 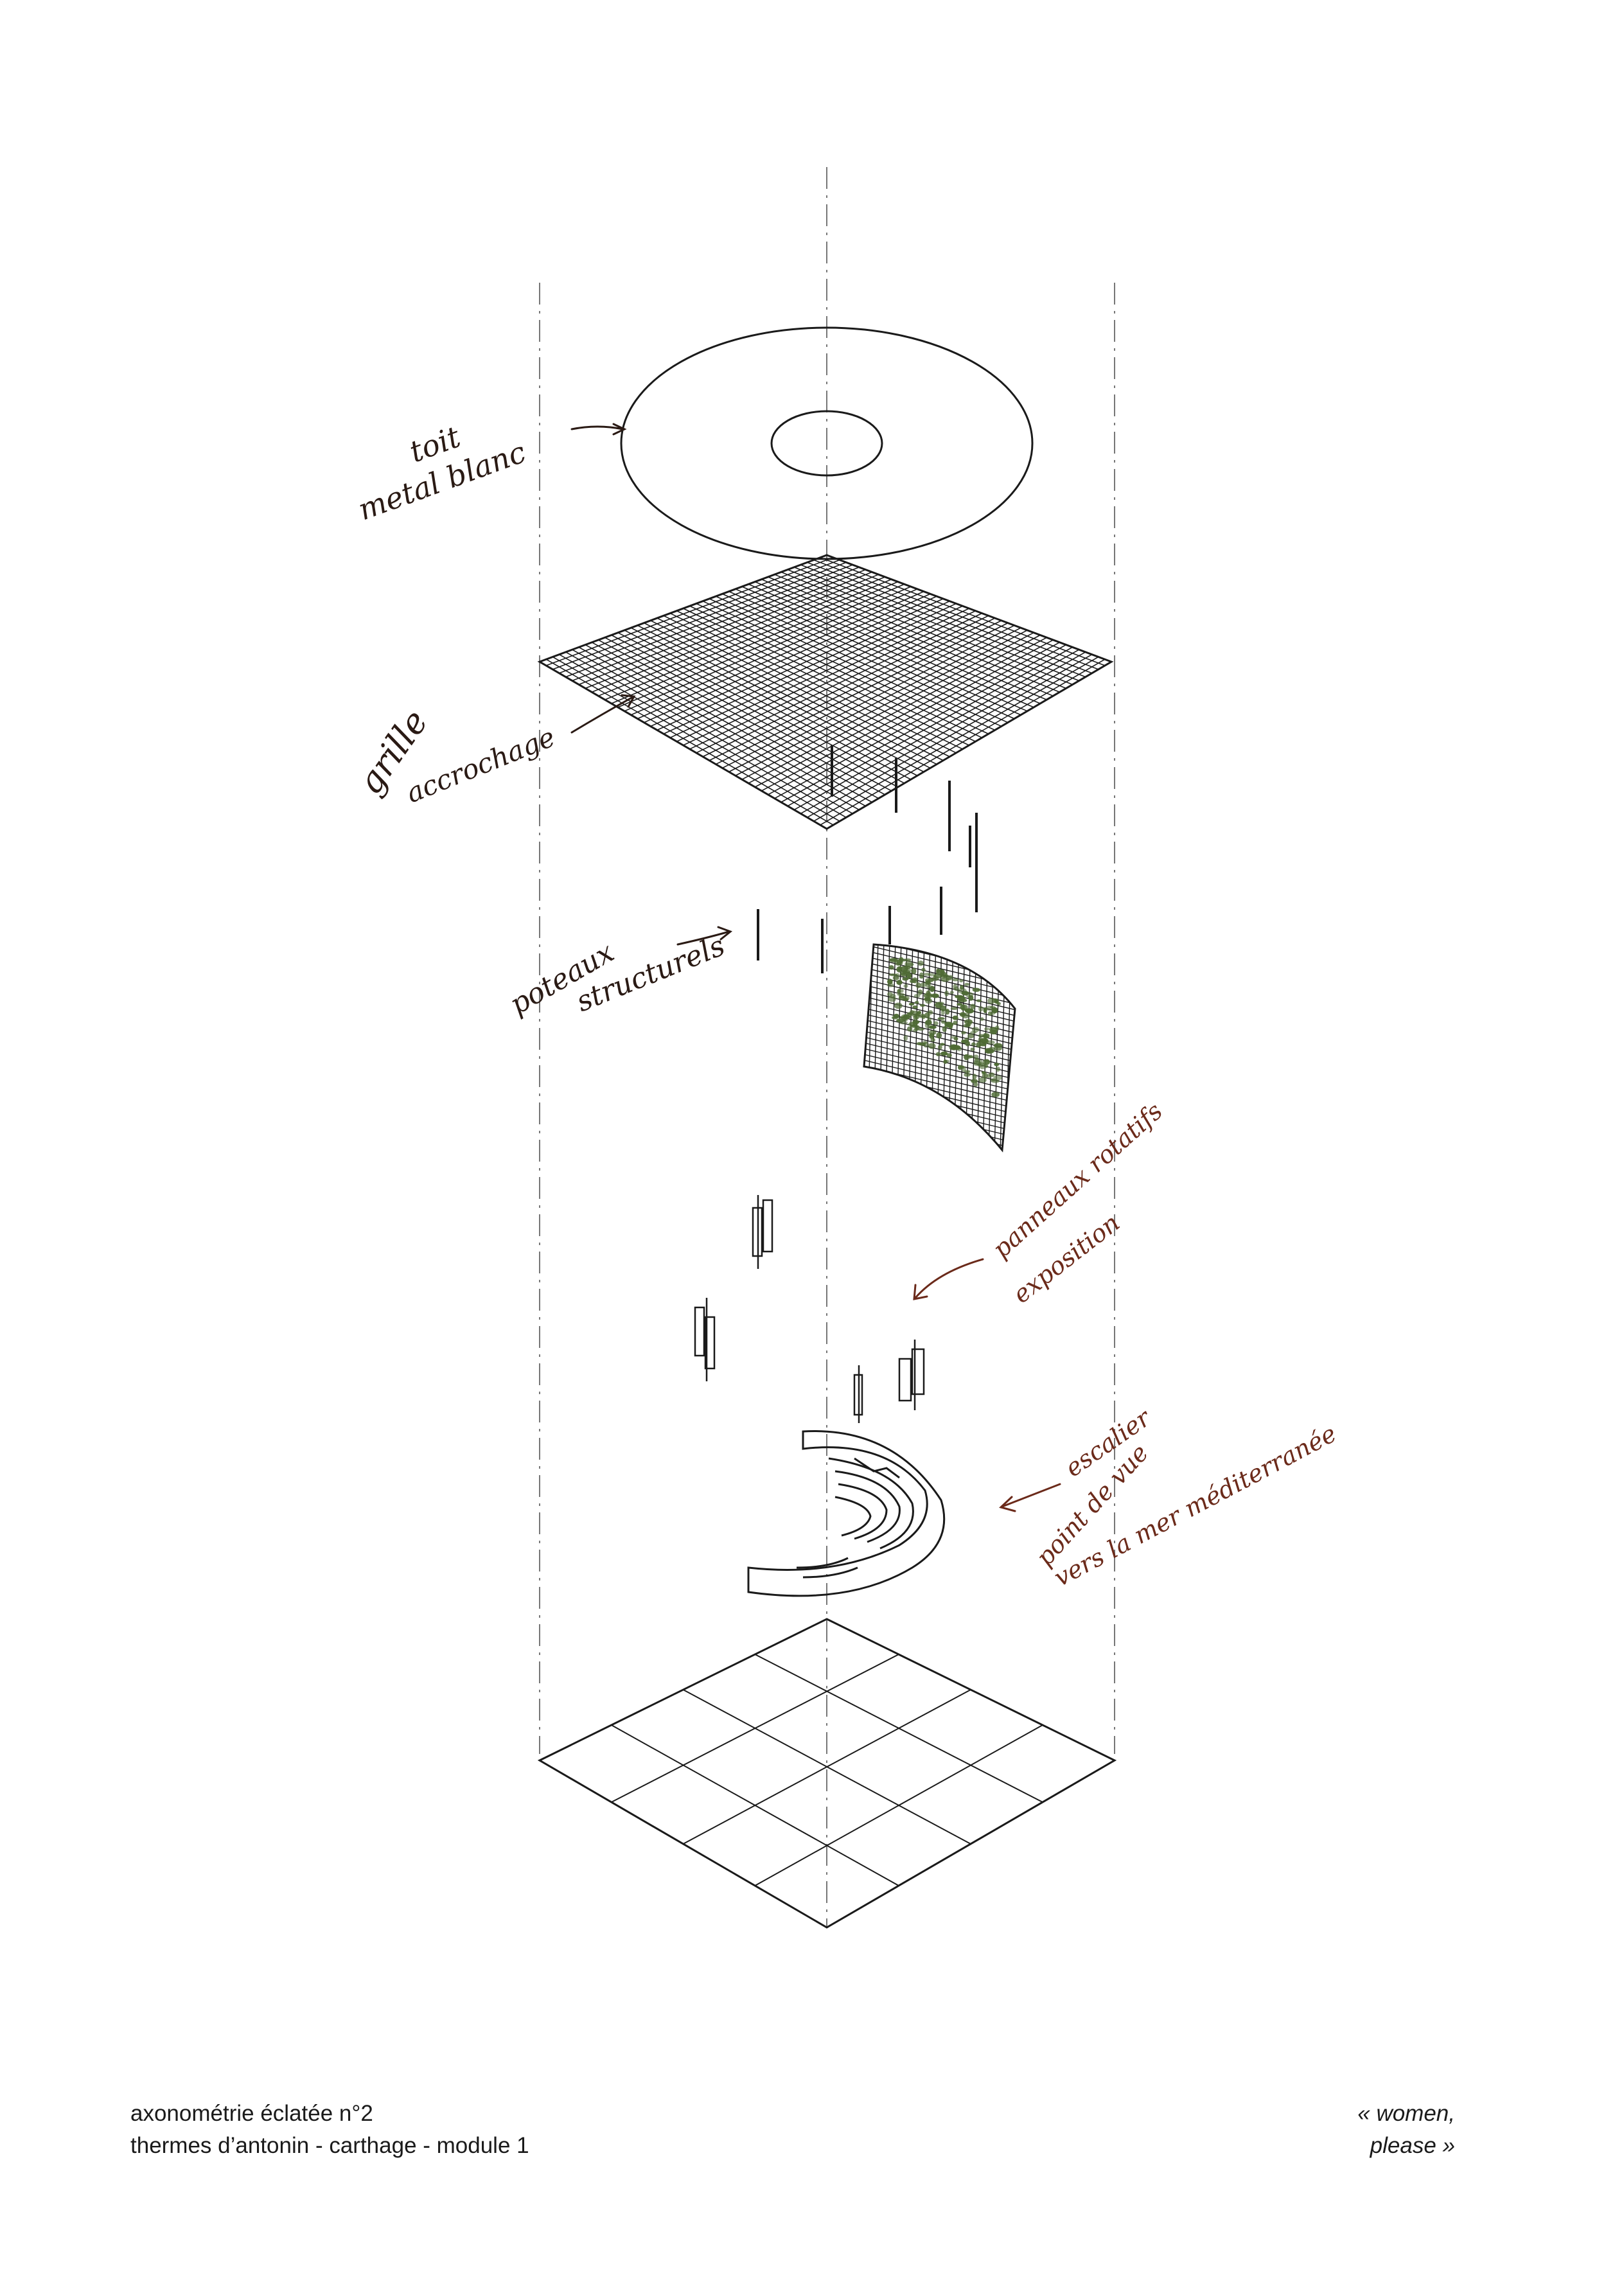 I want to click on amphitheatre-stair, so click(x=847, y=1514).